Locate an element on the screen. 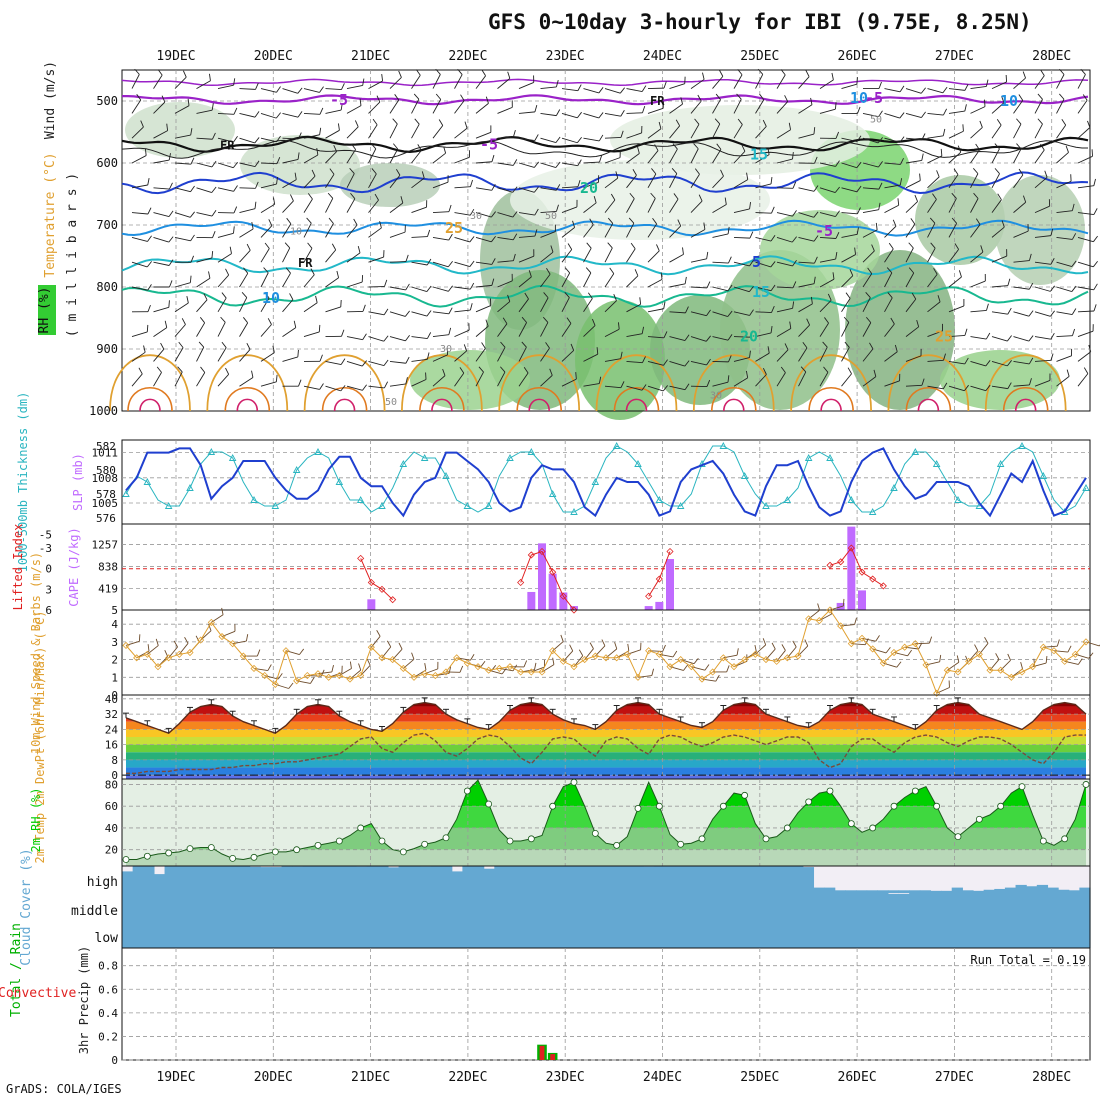 This screenshot has width=1100, height=1100. contour-label: 10 is located at coordinates (859, 98).